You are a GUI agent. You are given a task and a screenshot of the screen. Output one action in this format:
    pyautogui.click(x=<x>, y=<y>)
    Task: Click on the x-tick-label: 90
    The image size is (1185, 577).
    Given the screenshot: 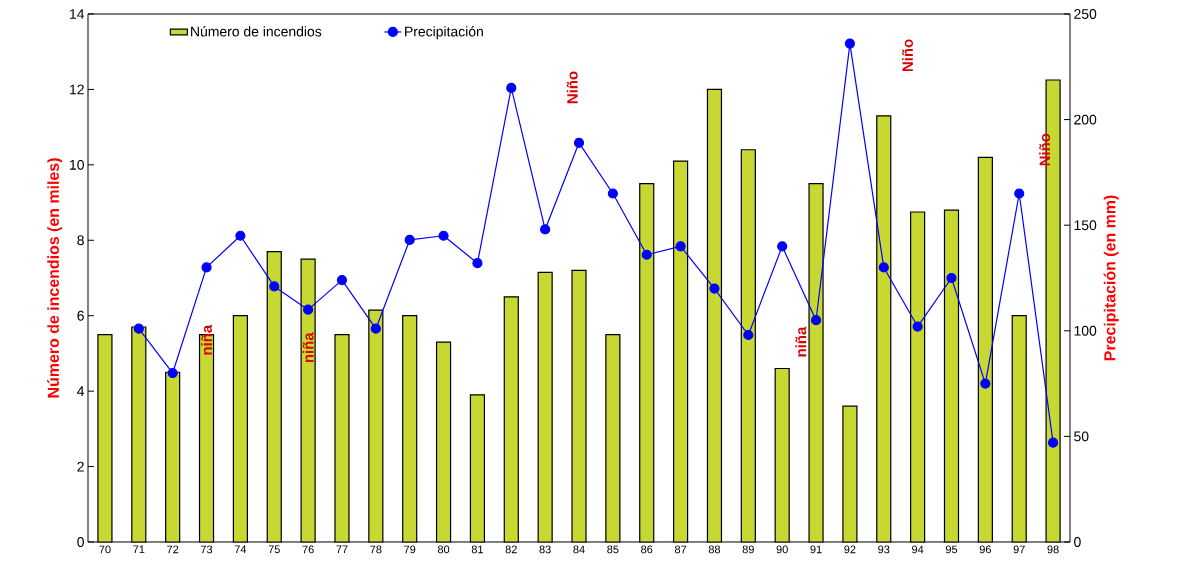 What is the action you would take?
    pyautogui.click(x=782, y=549)
    